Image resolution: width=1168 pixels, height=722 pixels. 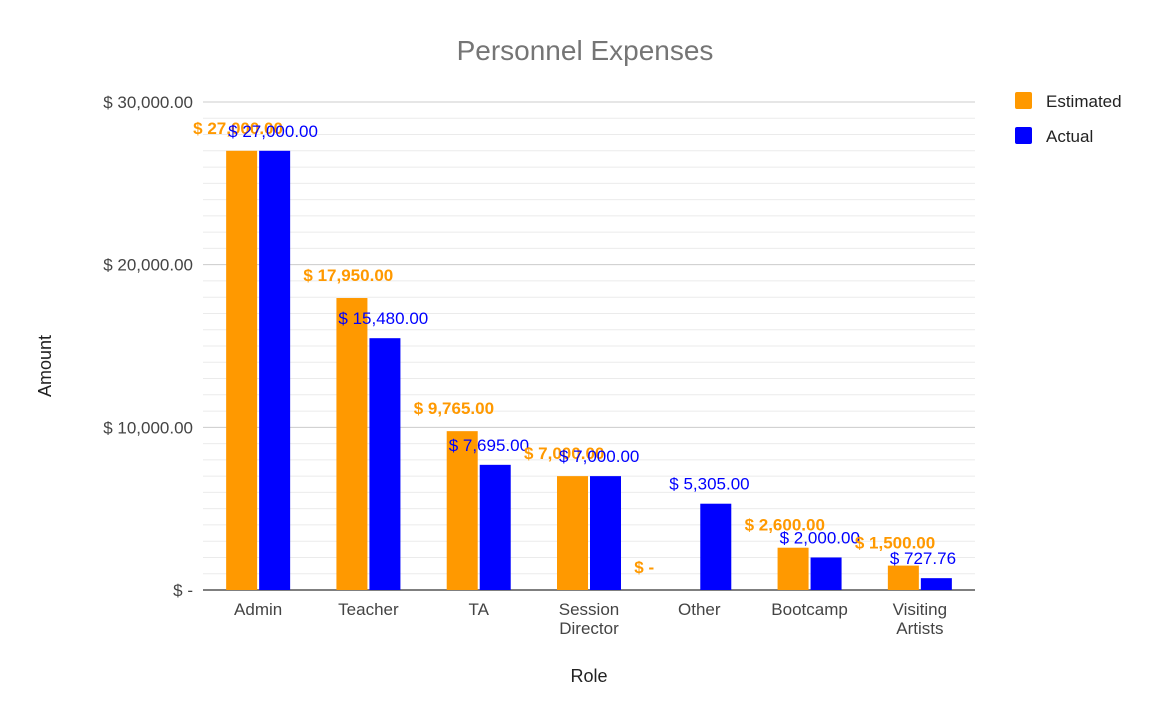 I want to click on data-label-estimated-1: $ 17,950.00, so click(x=348, y=275).